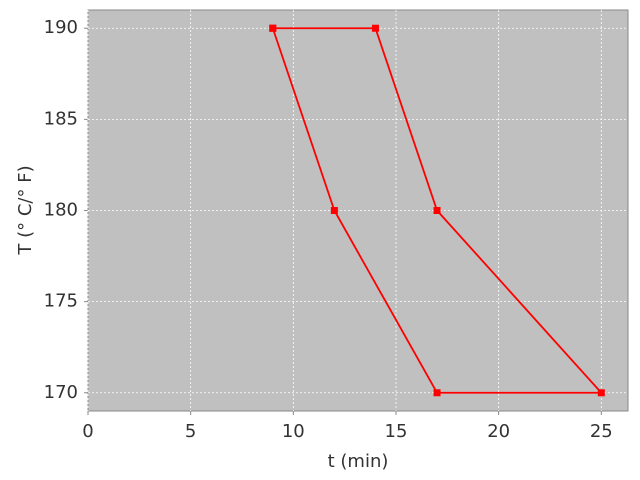 This screenshot has height=480, width=640. What do you see at coordinates (190, 431) in the screenshot?
I see `x-tick-label: 5` at bounding box center [190, 431].